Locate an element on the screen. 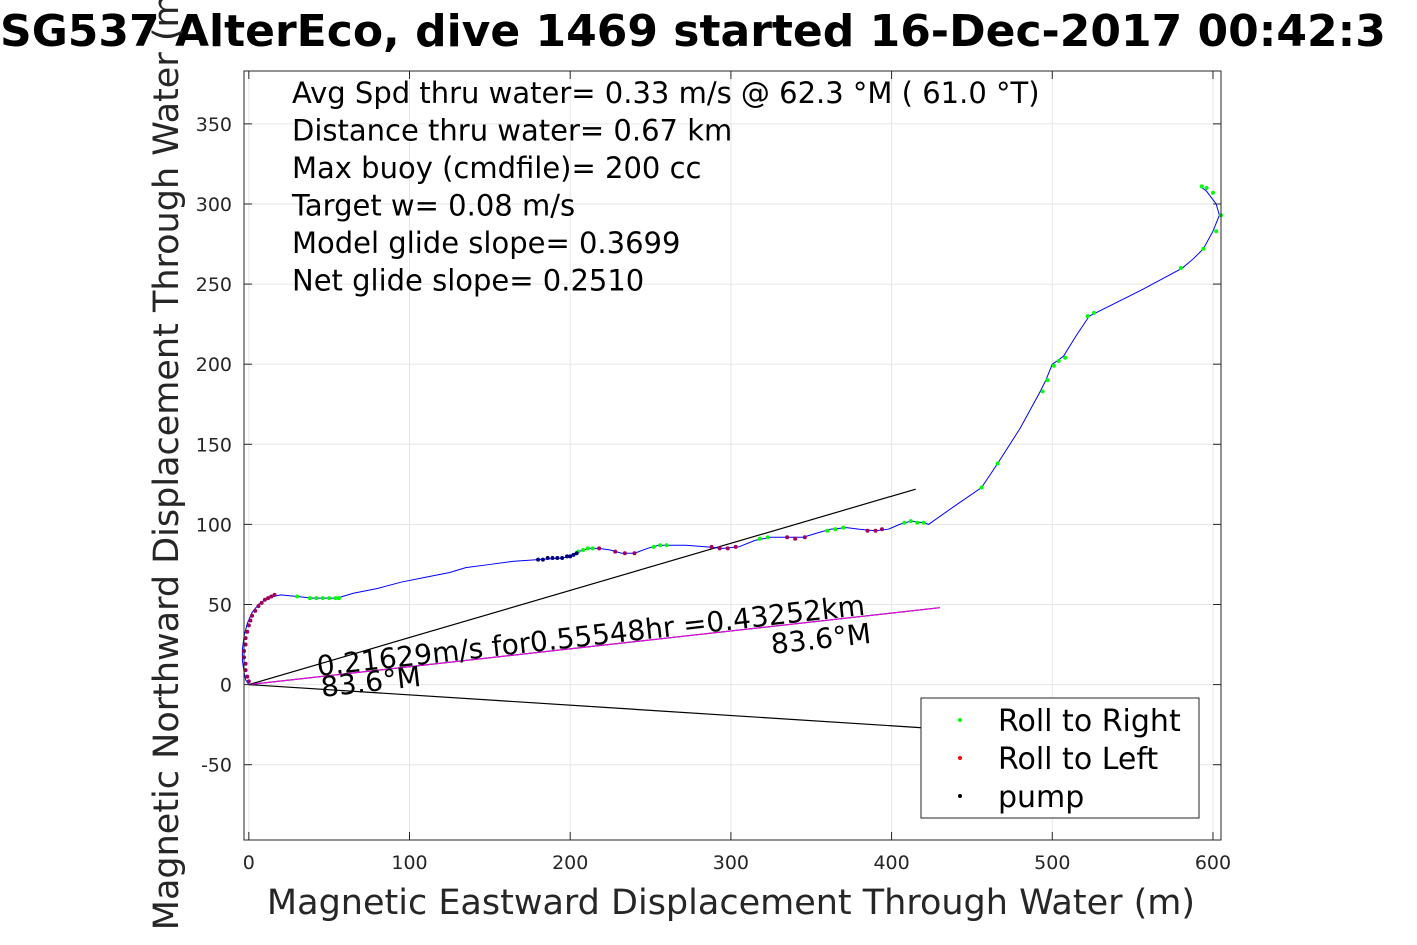  legend-entry: Roll to Left is located at coordinates (1078, 759).